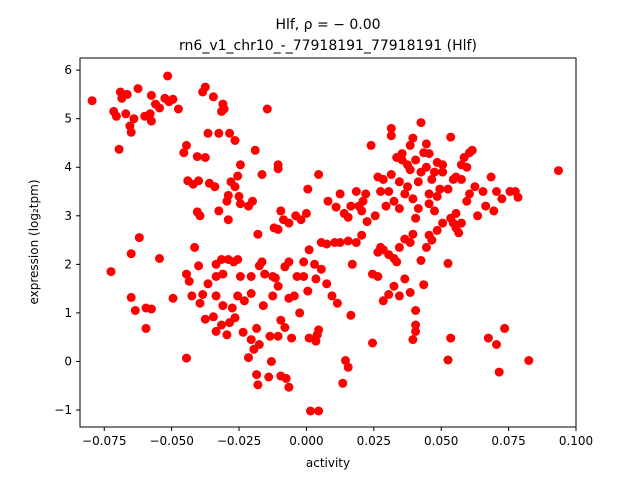  What do you see at coordinates (68, 167) in the screenshot?
I see `y-tick-label: 4` at bounding box center [68, 167].